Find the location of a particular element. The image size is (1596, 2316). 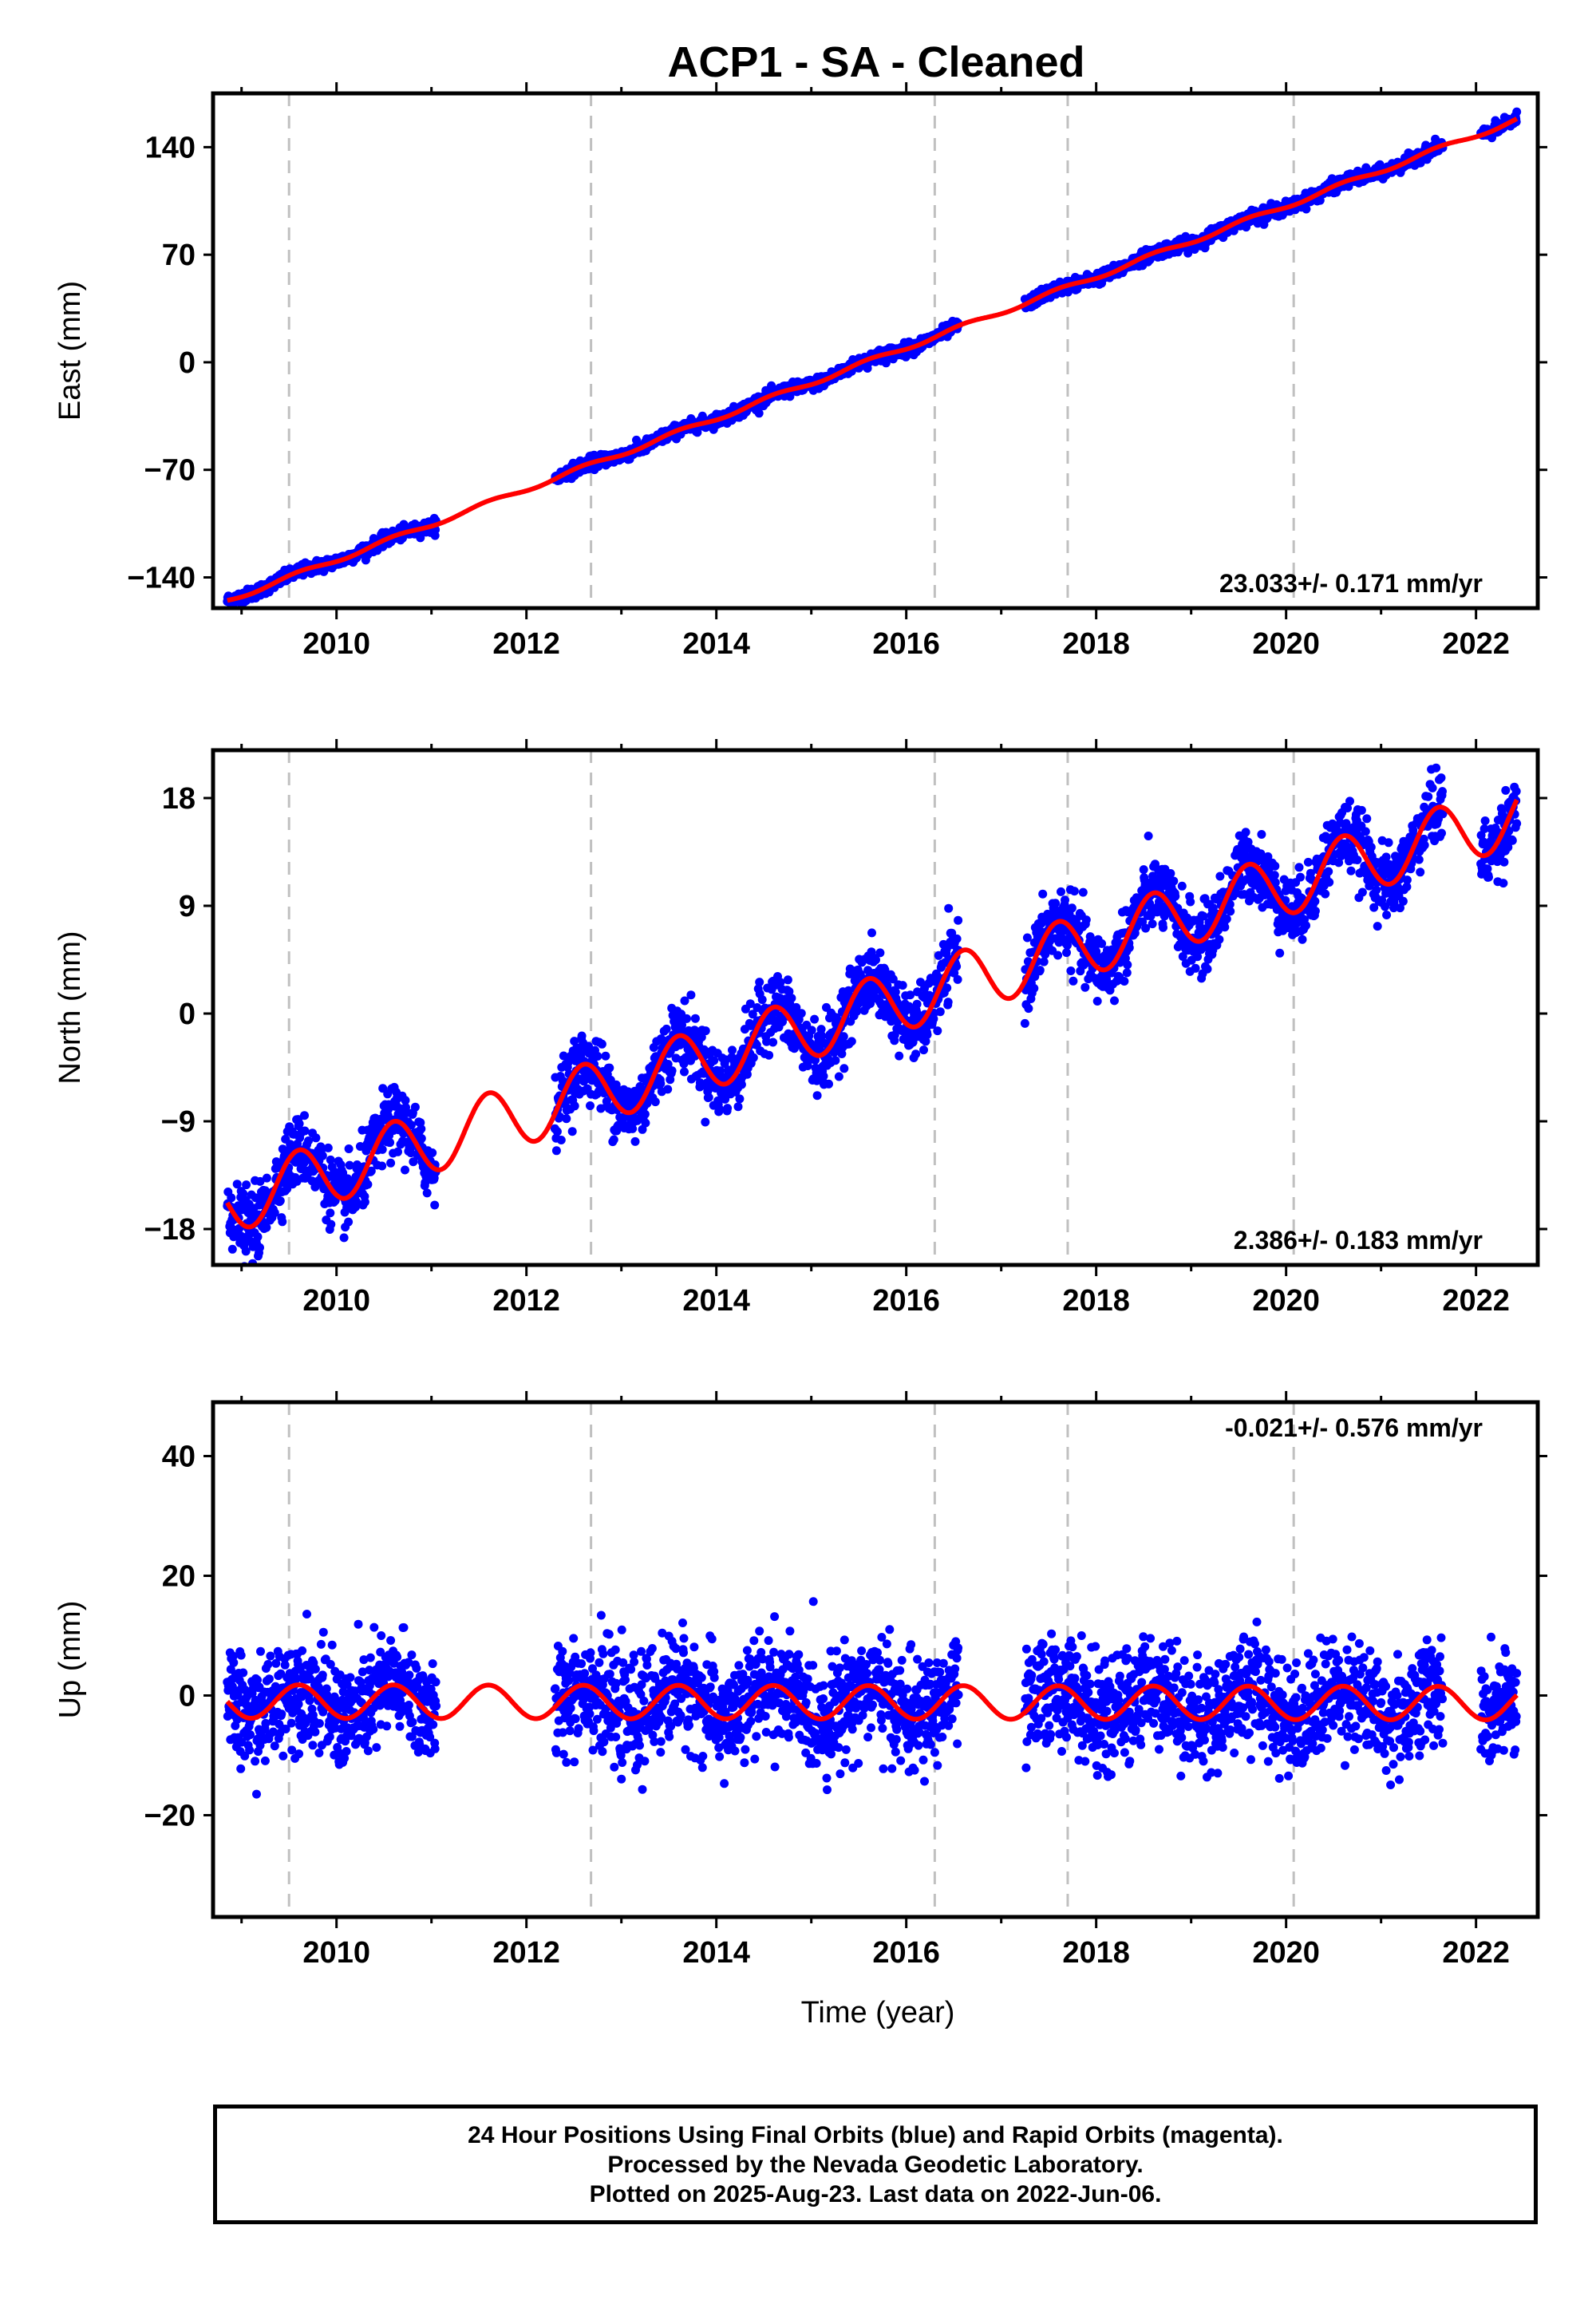

x-tick-label: 2022 is located at coordinates (1476, 644).